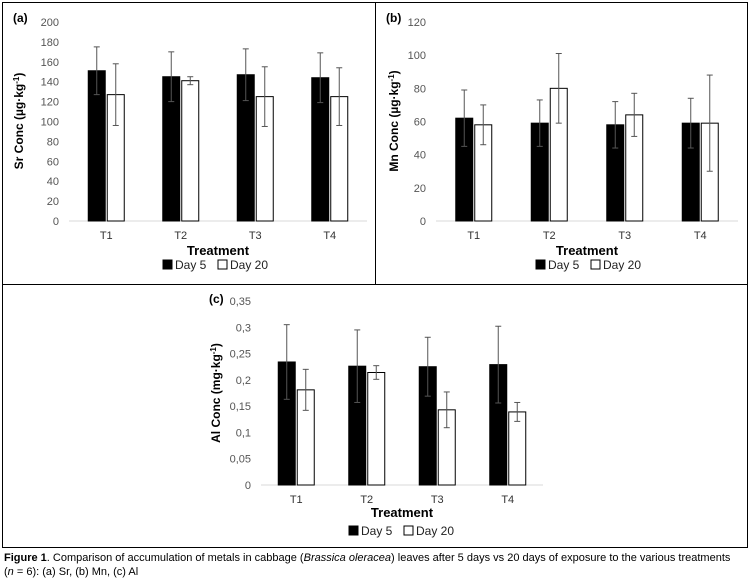 This screenshot has width=751, height=586. I want to click on chart-a-category-label: T3, so click(255, 236).